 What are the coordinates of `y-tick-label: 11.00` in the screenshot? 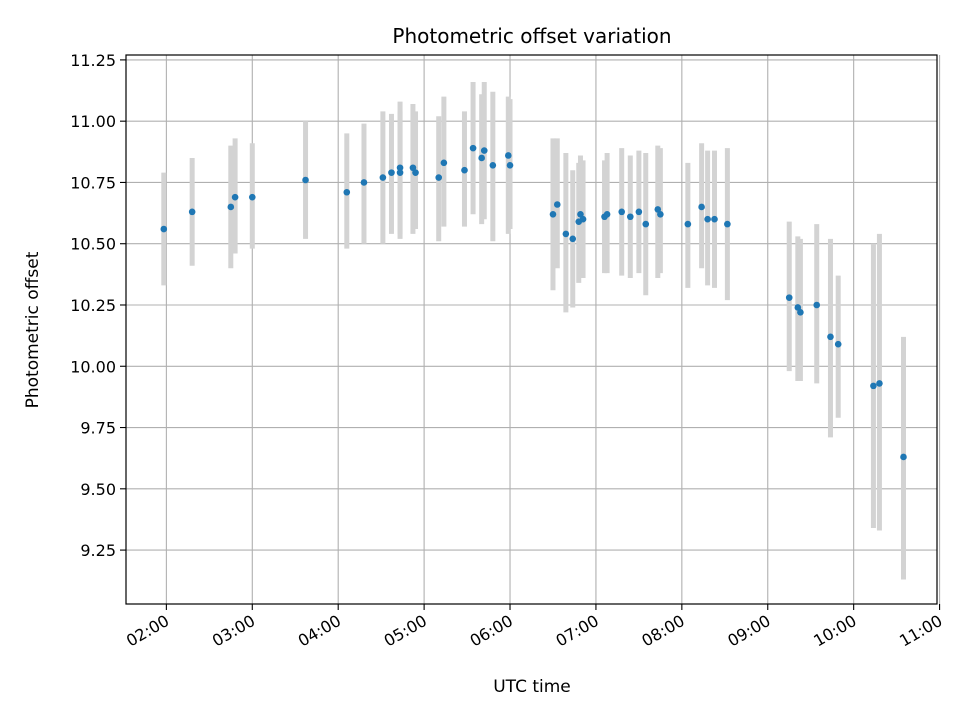 It's located at (93, 121).